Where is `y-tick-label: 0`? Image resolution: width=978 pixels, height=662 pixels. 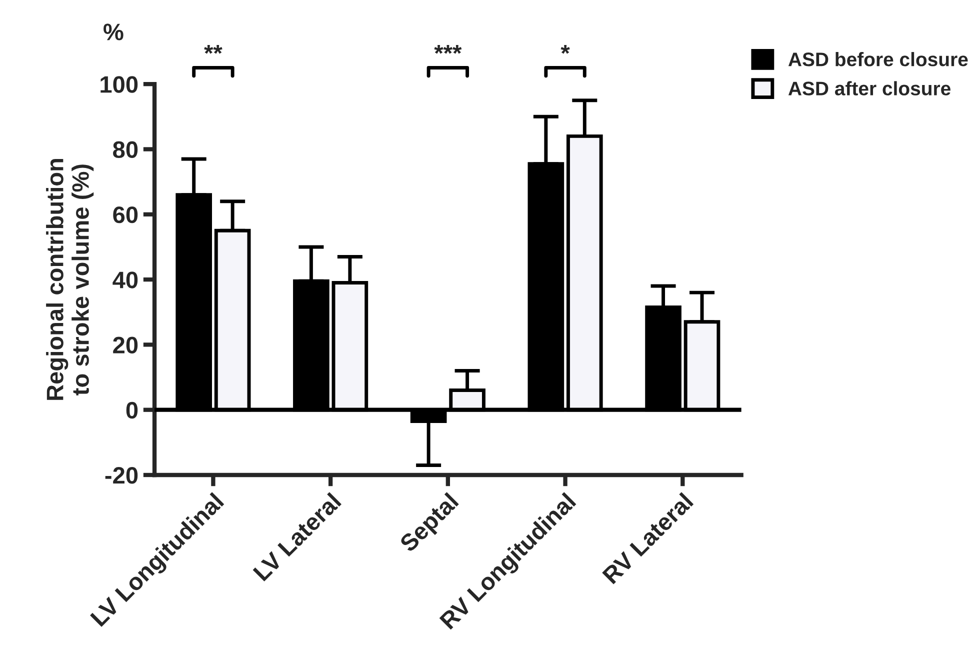 y-tick-label: 0 is located at coordinates (132, 410).